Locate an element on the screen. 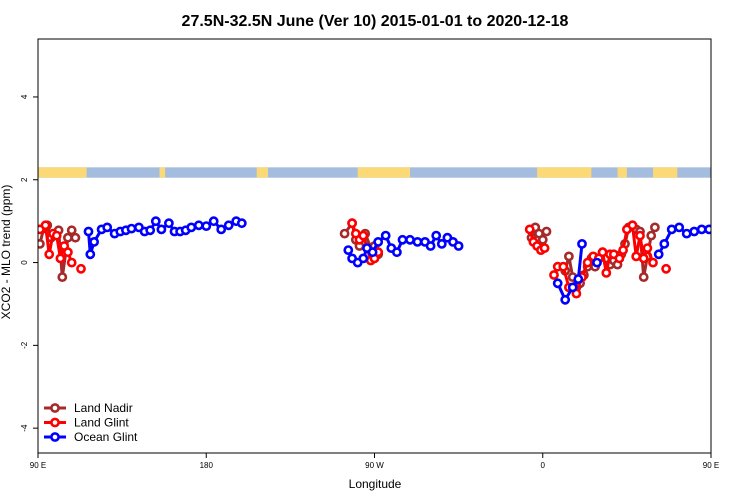  legend-label: Land Nadir is located at coordinates (103, 408).